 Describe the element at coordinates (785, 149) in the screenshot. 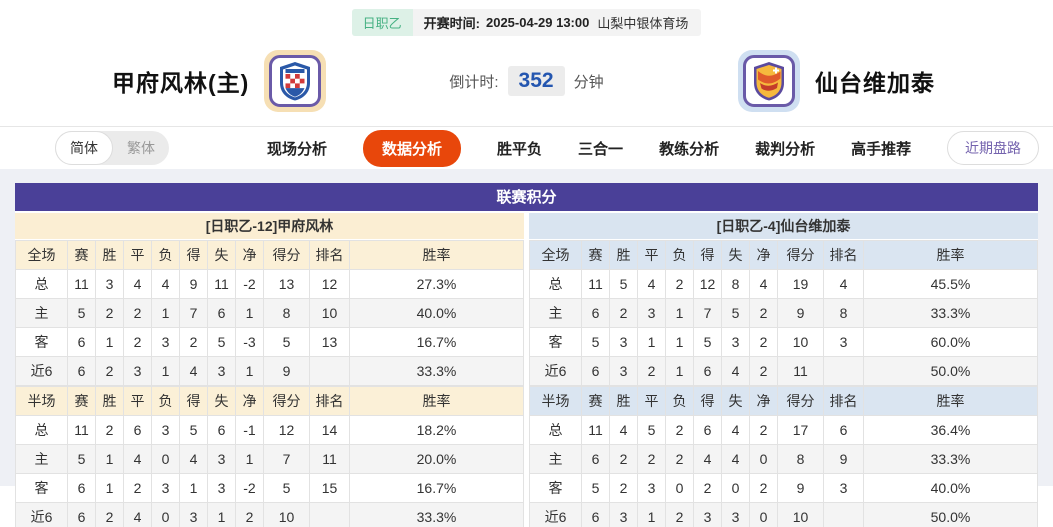

I see `tab-referee-analysis: 裁判分析` at that location.